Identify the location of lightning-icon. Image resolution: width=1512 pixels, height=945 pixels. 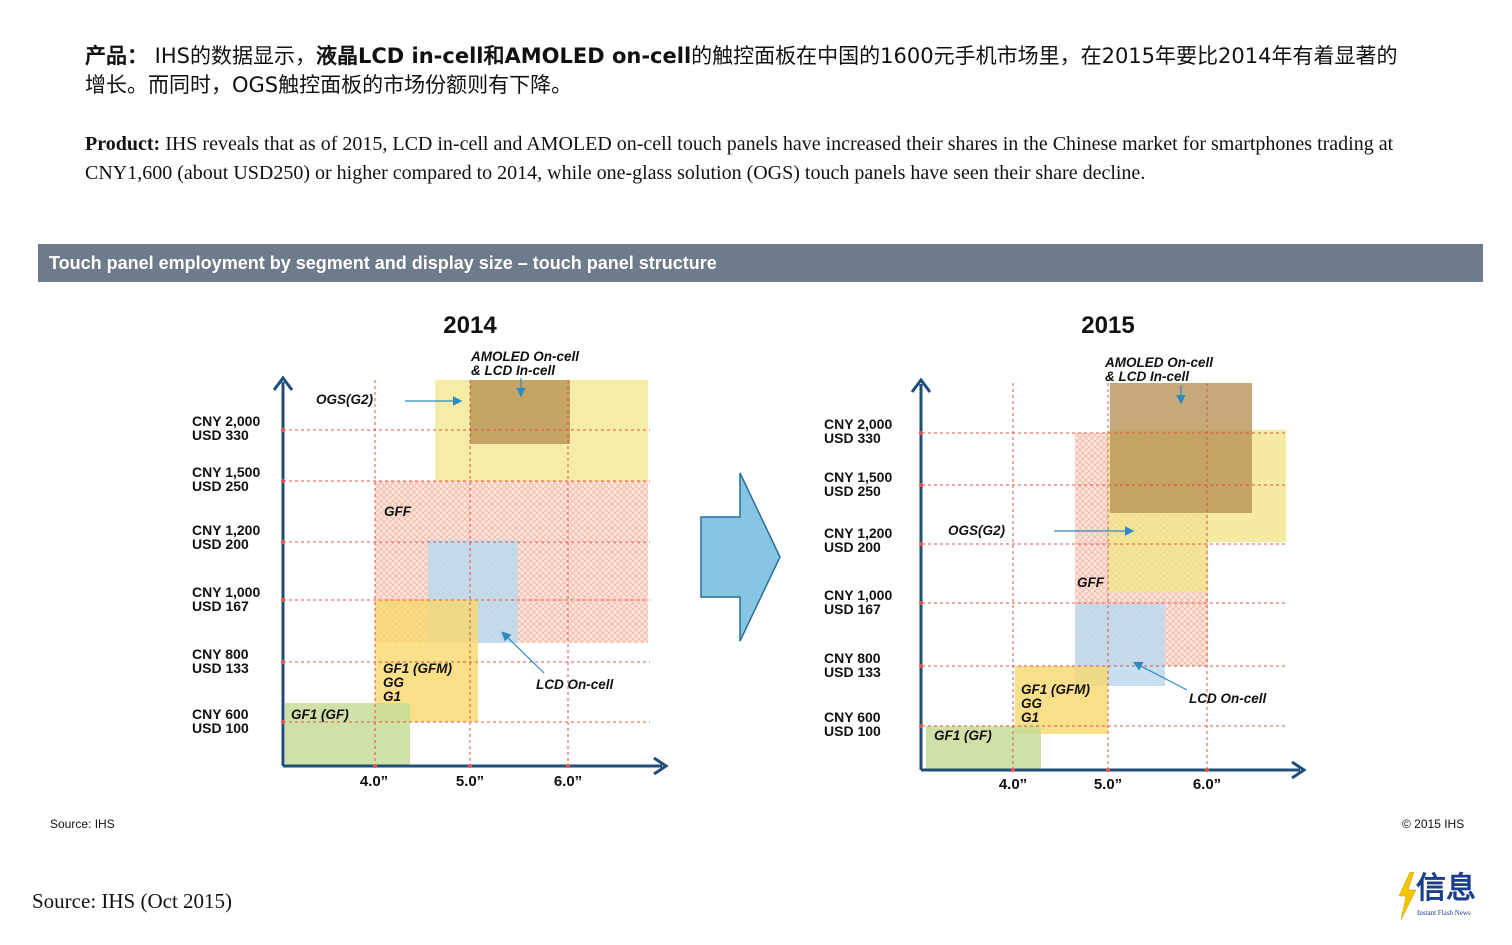
(1407, 896).